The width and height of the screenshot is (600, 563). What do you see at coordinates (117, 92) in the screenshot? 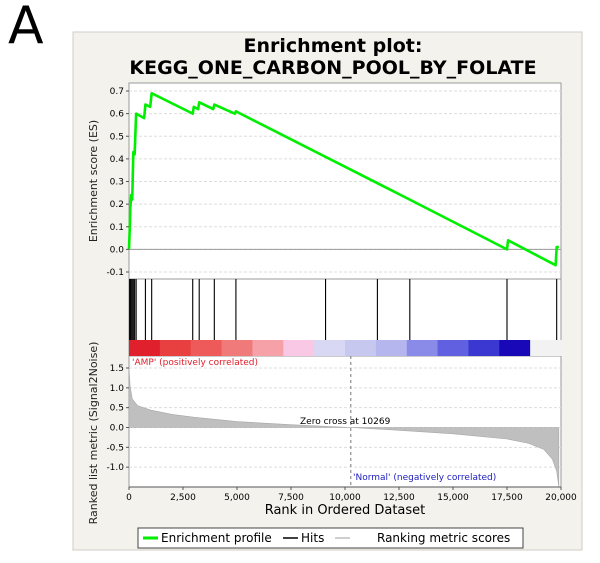
I see `es-y-tick-label: 0.7` at bounding box center [117, 92].